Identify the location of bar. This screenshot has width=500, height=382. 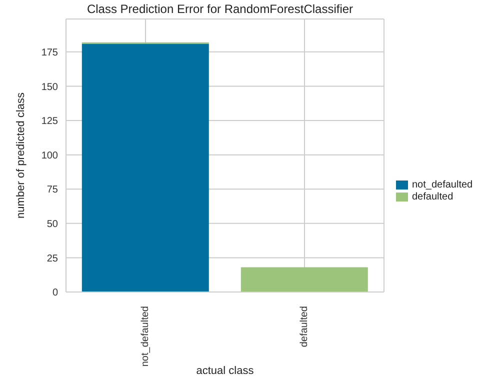
(304, 279).